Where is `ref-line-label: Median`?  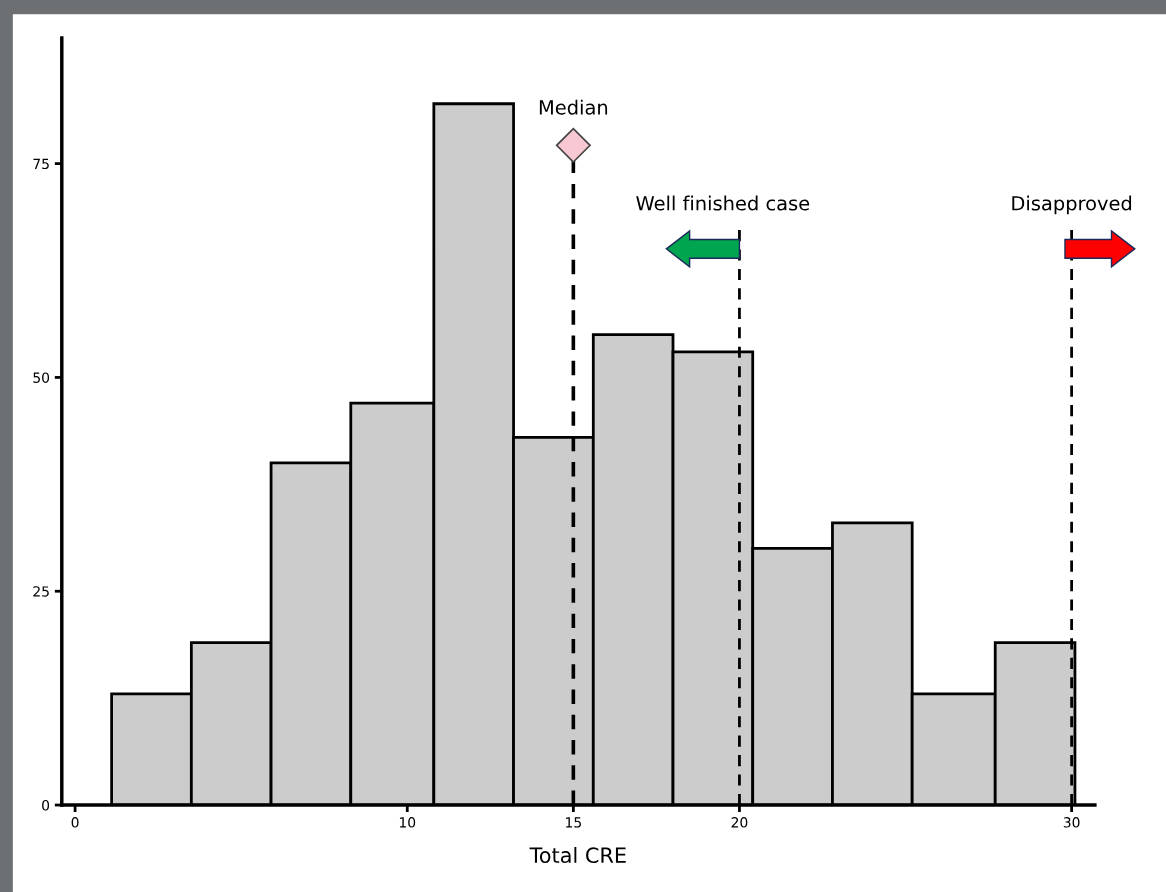 ref-line-label: Median is located at coordinates (573, 107).